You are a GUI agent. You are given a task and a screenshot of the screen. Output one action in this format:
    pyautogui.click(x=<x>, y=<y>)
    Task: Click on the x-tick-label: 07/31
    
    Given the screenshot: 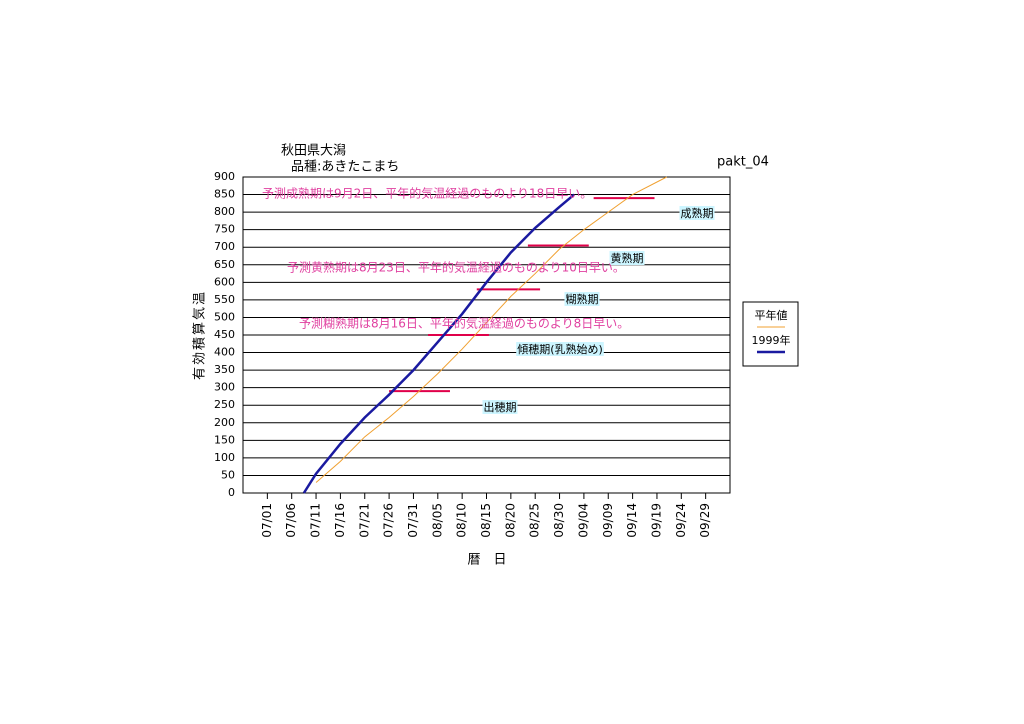 What is the action you would take?
    pyautogui.click(x=413, y=520)
    